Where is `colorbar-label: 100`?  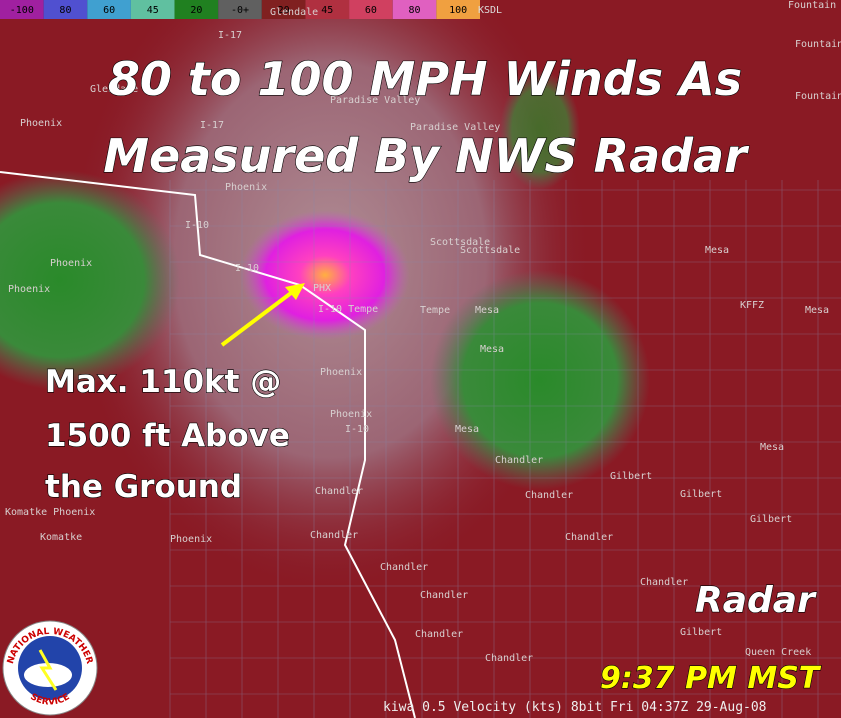 colorbar-label: 100 is located at coordinates (458, 10).